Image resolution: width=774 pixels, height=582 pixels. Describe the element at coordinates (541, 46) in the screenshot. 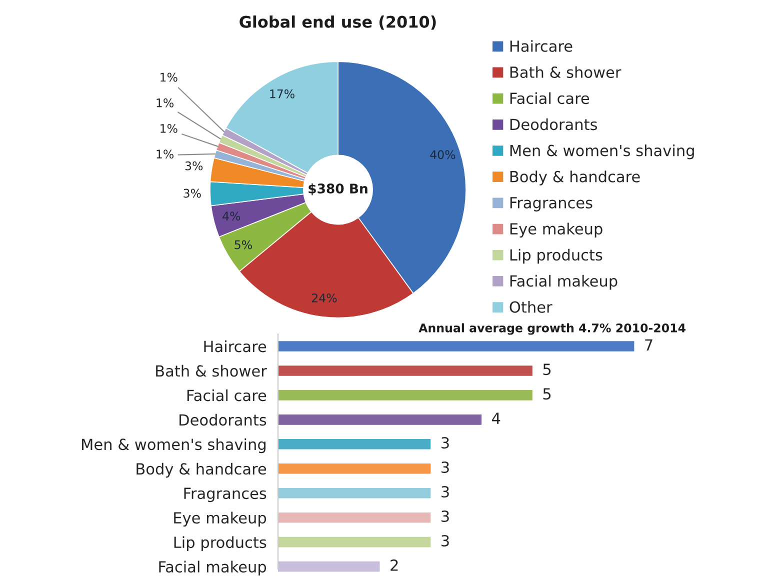

I see `legend-label: Haircare` at that location.